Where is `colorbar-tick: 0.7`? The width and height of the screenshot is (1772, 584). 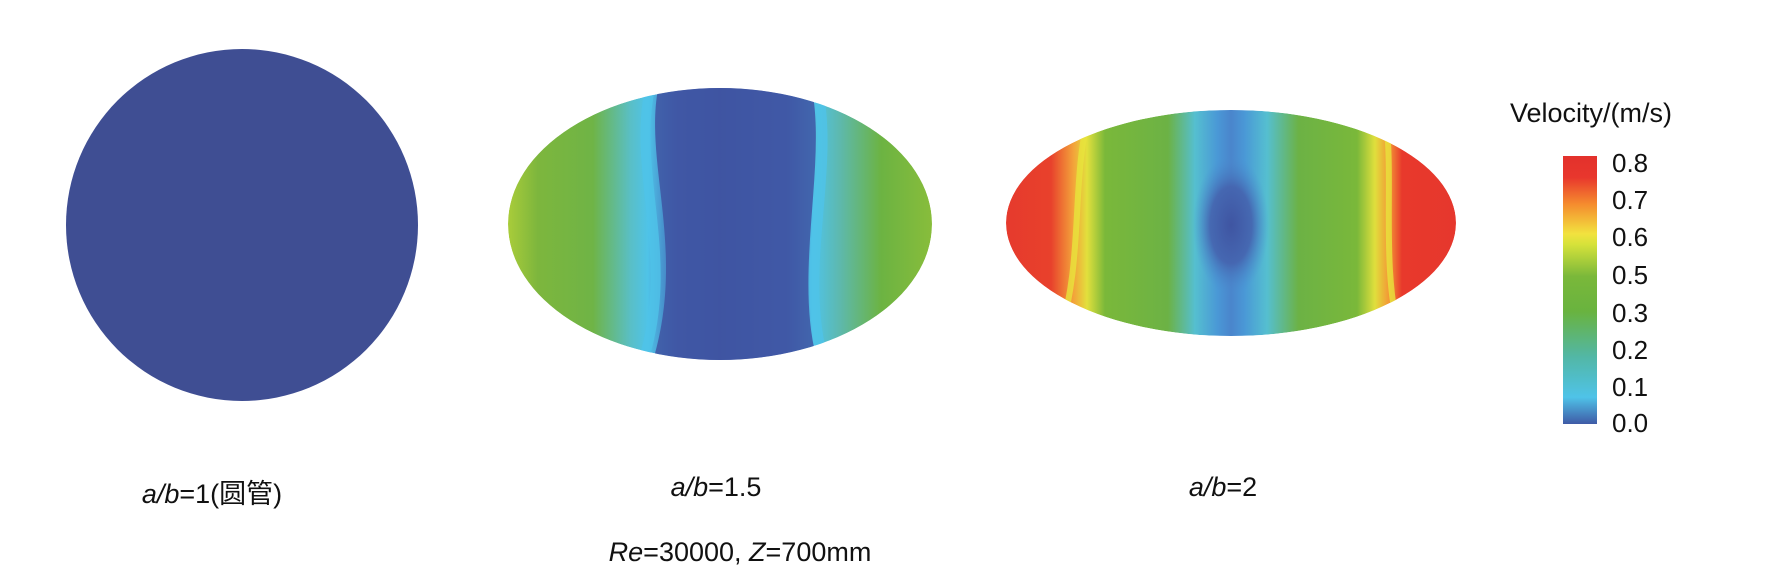 colorbar-tick: 0.7 is located at coordinates (1630, 200).